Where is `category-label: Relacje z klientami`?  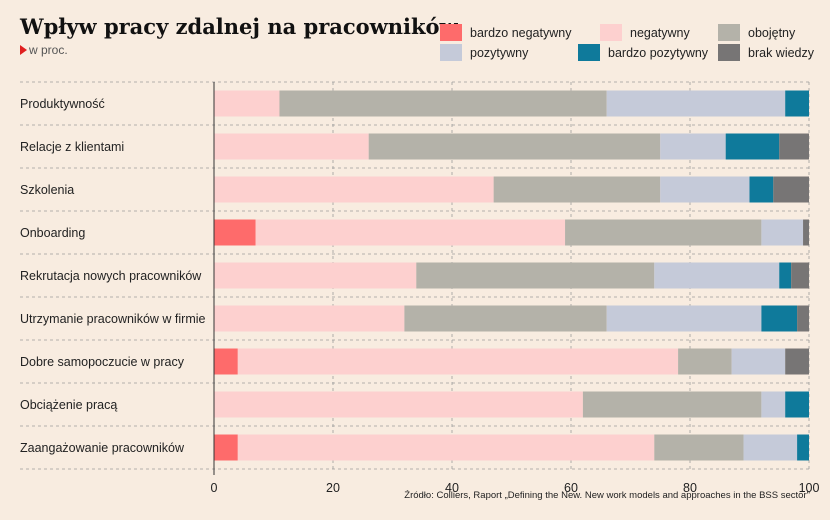 category-label: Relacje z klientami is located at coordinates (72, 147).